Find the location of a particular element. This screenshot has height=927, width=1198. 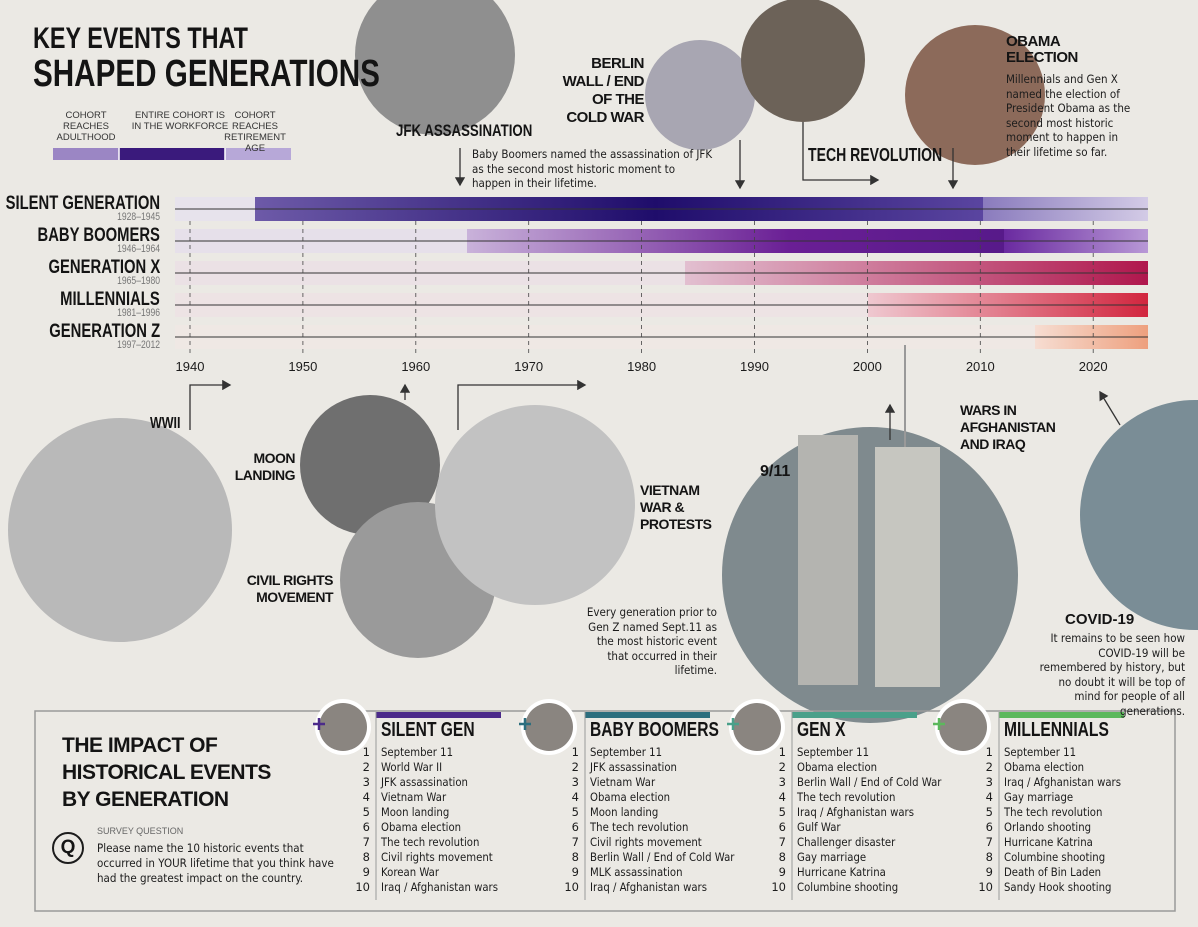

title-line: SHAPED GENERATIONS is located at coordinates (206, 74).